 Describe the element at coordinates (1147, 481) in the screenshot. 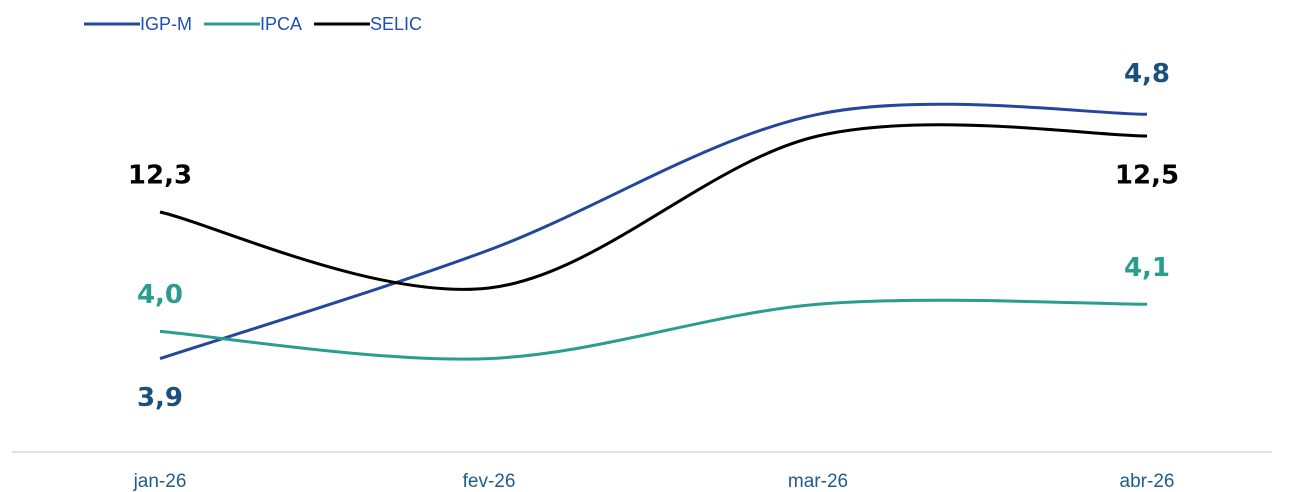

I see `x-tick-label: abr-26` at that location.